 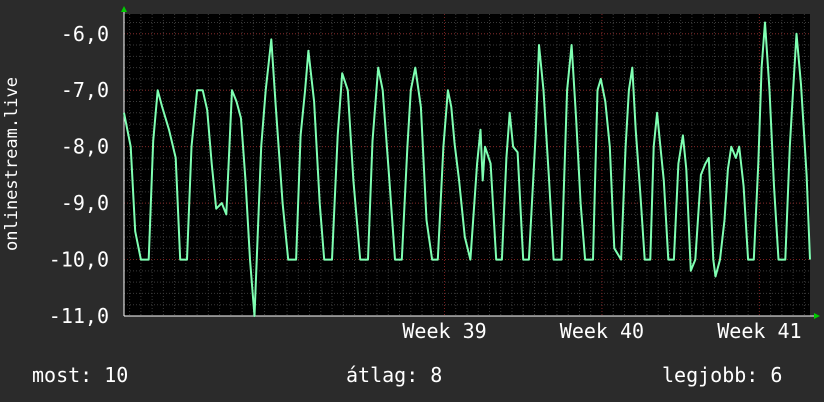 What do you see at coordinates (79, 175) in the screenshot?
I see `y-tick-labels: -6,0 -7,0 -8,0 -9,0 -10,0 -11,0` at bounding box center [79, 175].